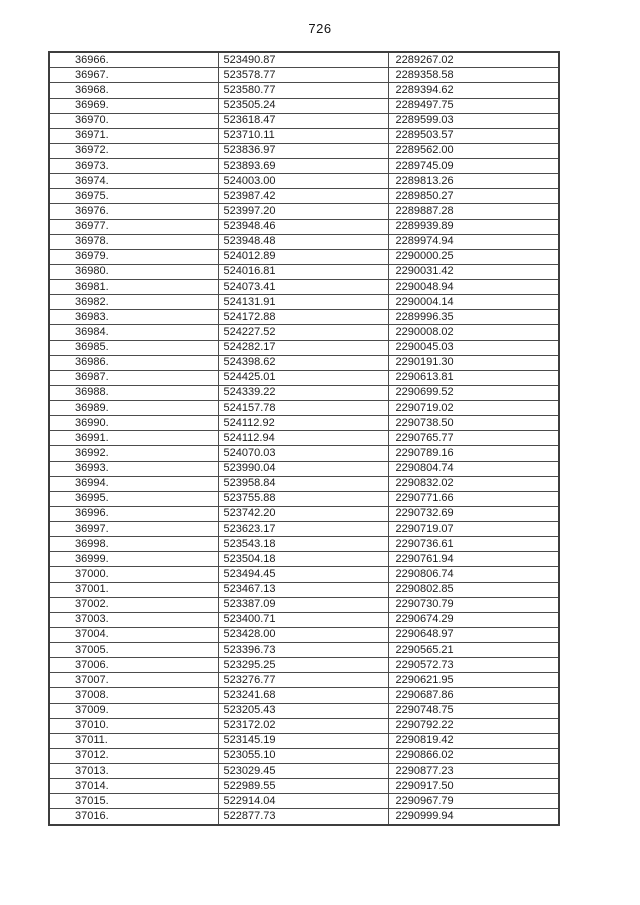  I want to click on table-row: 36983. 524172.88 2289996.35, so click(304, 317).